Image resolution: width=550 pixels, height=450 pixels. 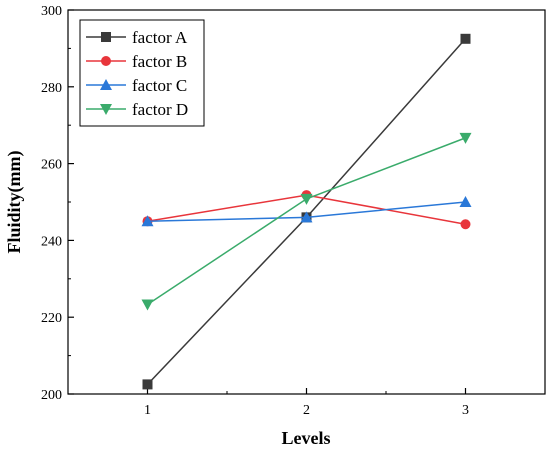 What do you see at coordinates (306, 410) in the screenshot?
I see `x-tick-label: 2` at bounding box center [306, 410].